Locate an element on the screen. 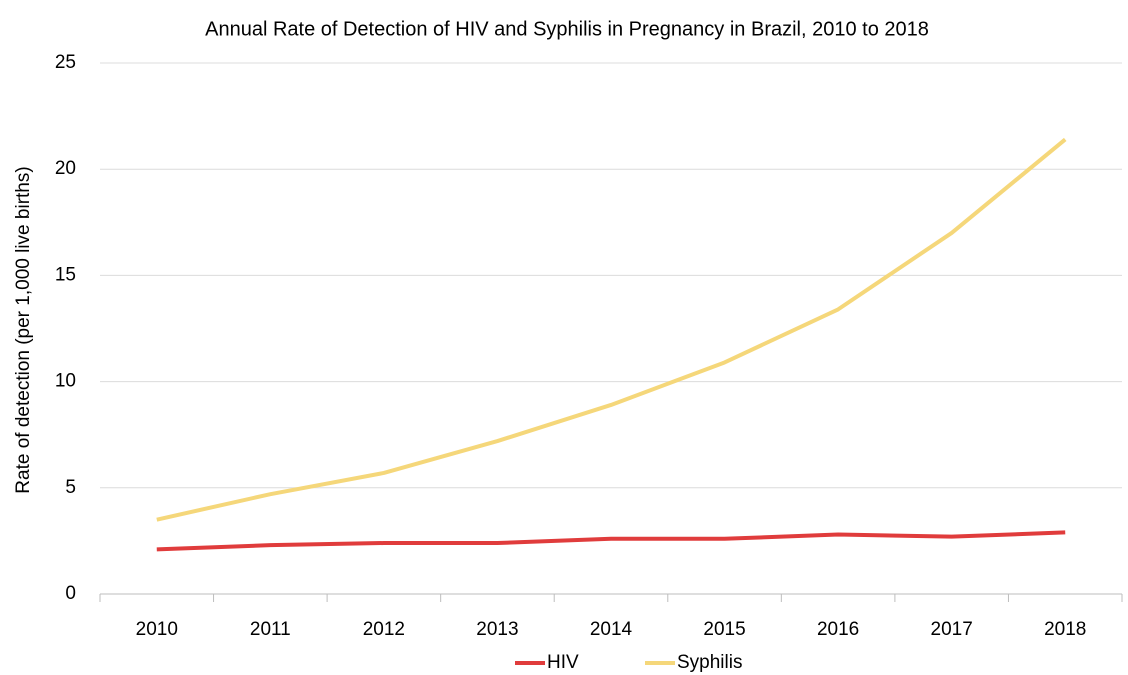 Image resolution: width=1128 pixels, height=675 pixels. x-tick-label: 2011 is located at coordinates (270, 629).